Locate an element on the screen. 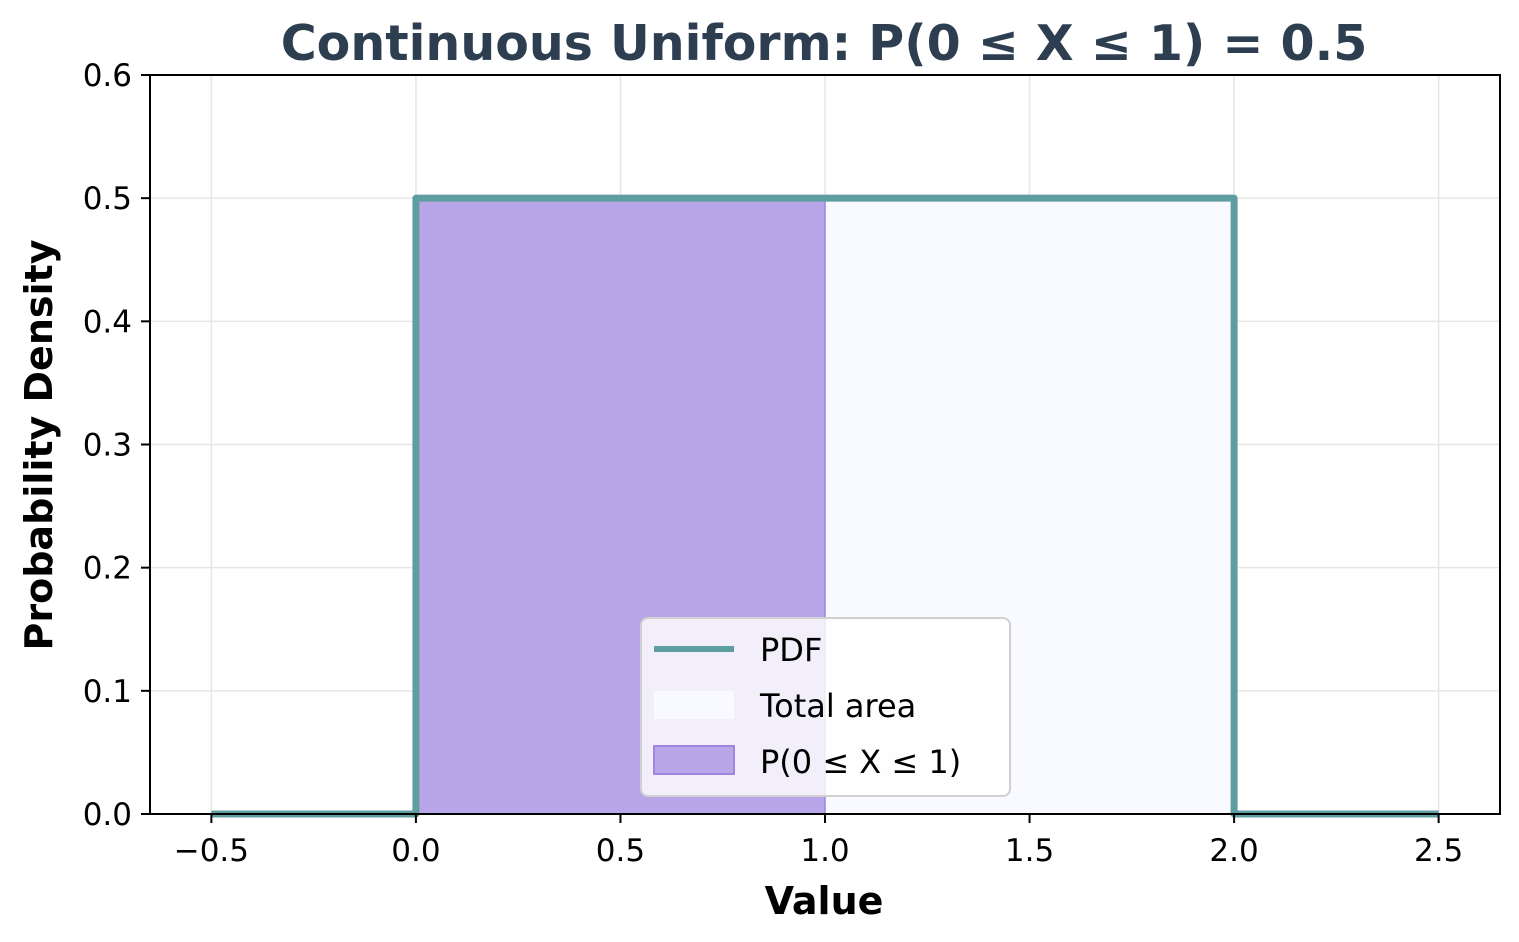 The height and width of the screenshot is (942, 1519). x-tick-label-3: 1.0 is located at coordinates (824, 851).